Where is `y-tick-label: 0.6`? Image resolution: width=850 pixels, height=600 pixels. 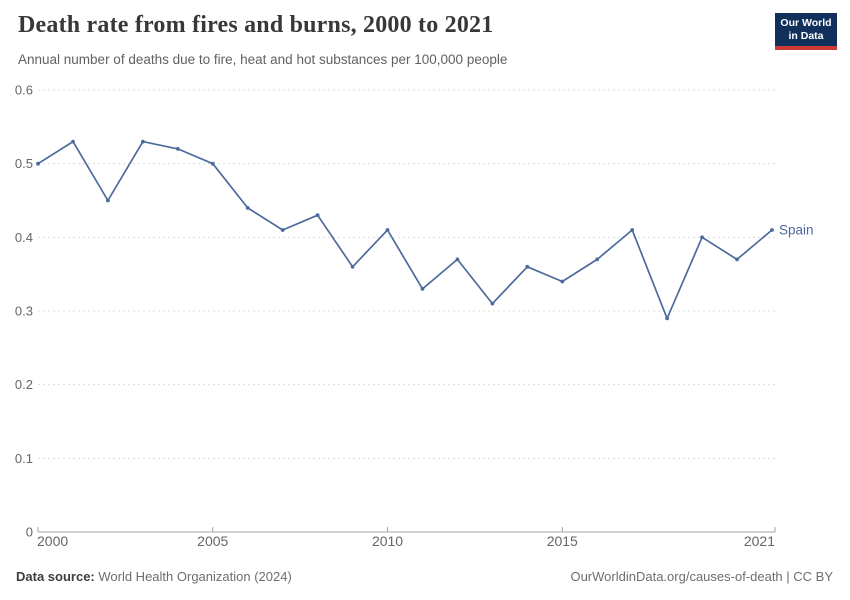 y-tick-label: 0.6 is located at coordinates (24, 90).